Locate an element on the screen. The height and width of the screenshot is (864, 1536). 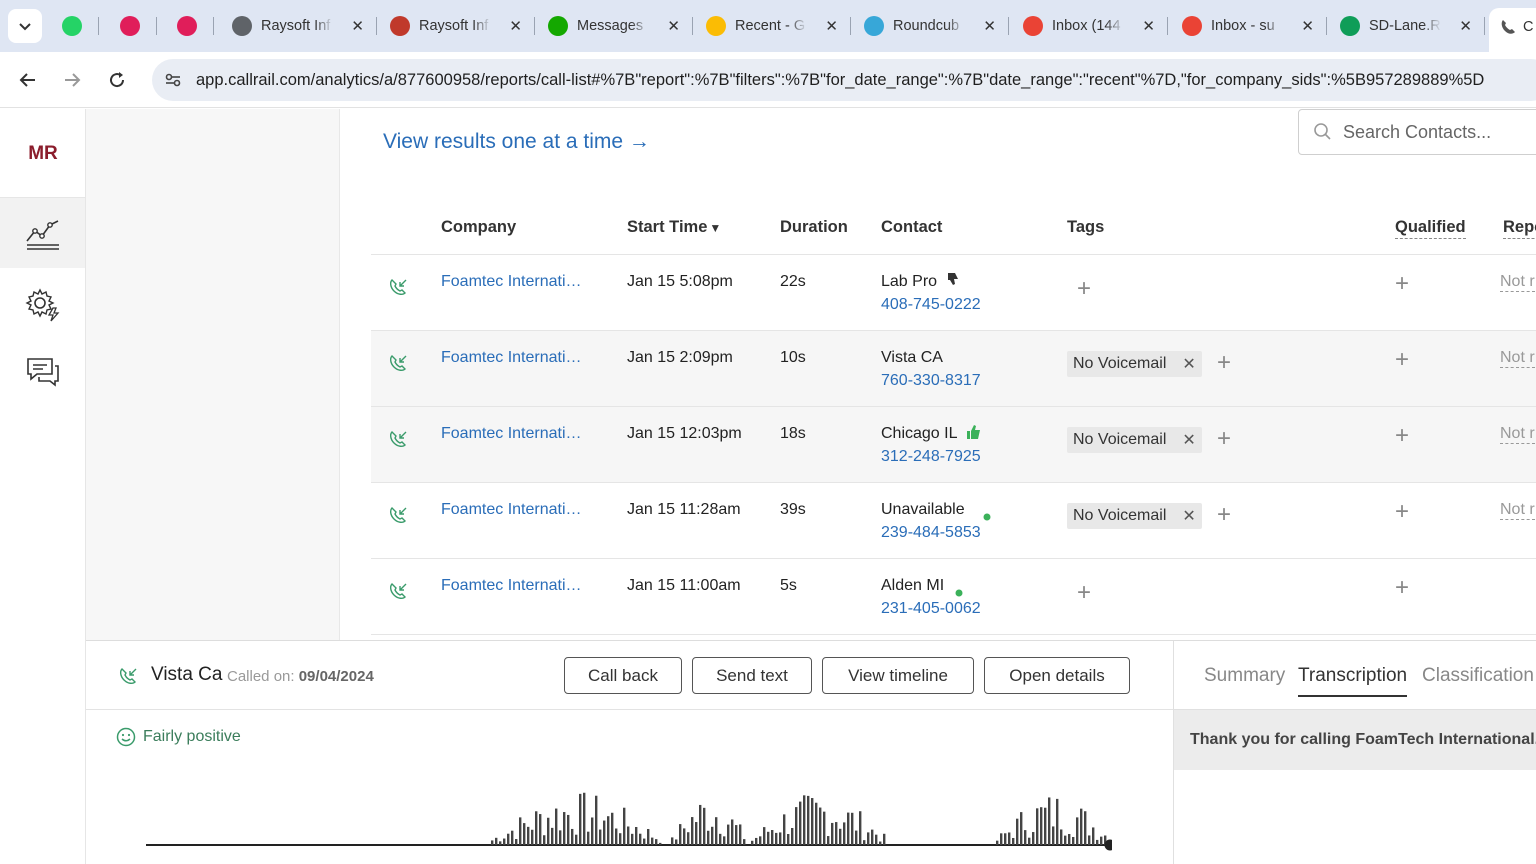
gear-bolt-icon is located at coordinates (41, 305).